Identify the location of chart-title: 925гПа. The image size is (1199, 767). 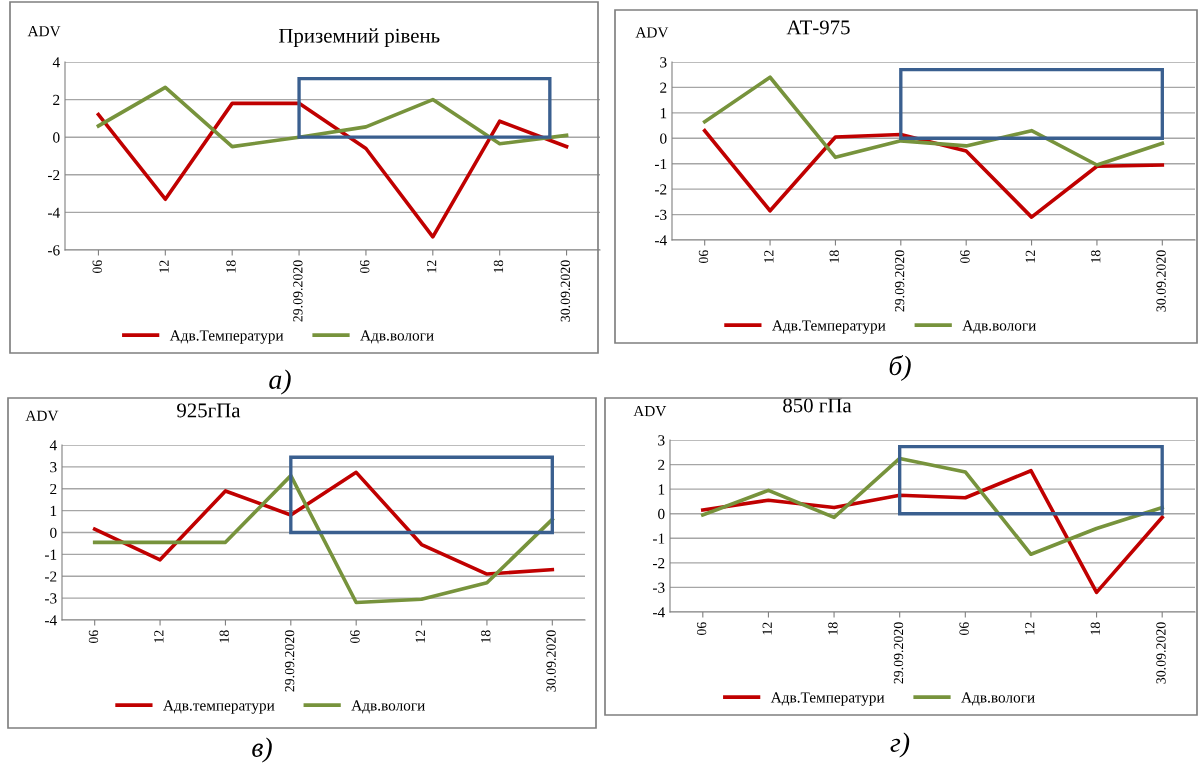
(209, 410).